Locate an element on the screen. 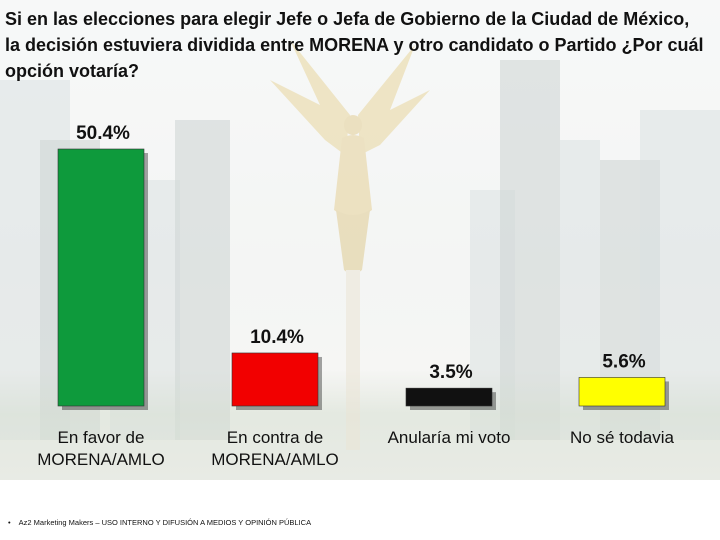 Image resolution: width=720 pixels, height=540 pixels. data-label: 50.4% is located at coordinates (103, 133).